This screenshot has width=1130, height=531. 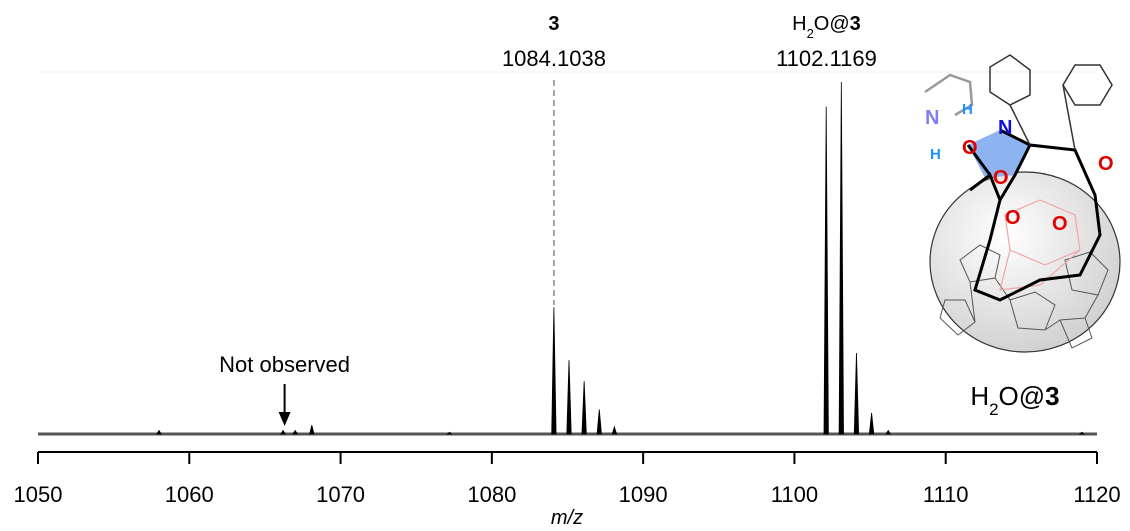 What do you see at coordinates (794, 494) in the screenshot?
I see `x-tick-label: 1100` at bounding box center [794, 494].